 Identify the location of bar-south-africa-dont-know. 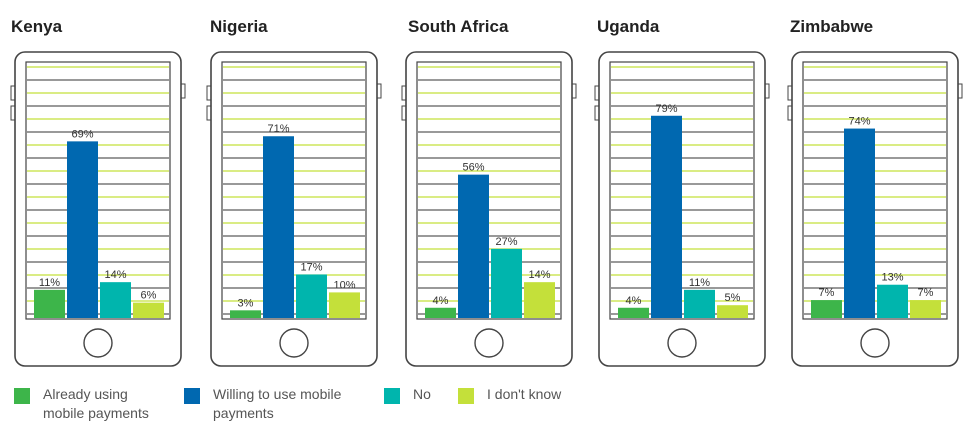
(539, 300).